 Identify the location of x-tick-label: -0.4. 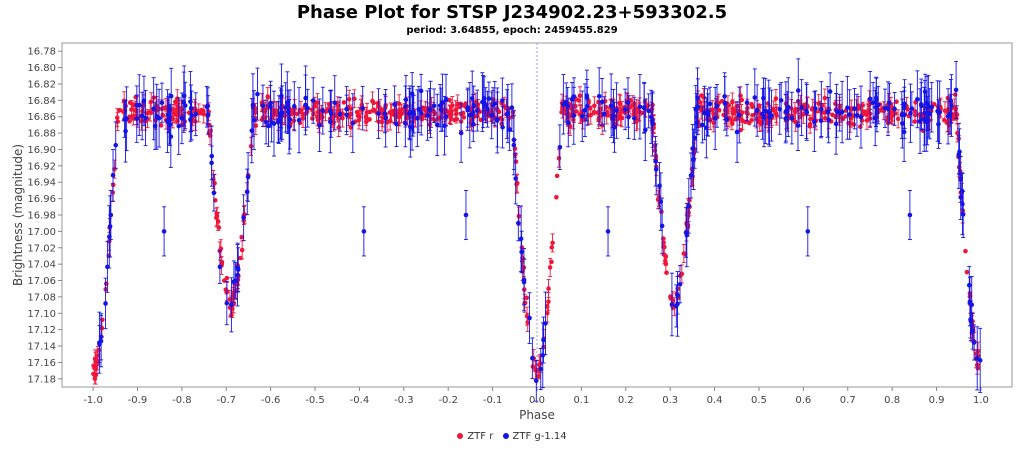
(360, 400).